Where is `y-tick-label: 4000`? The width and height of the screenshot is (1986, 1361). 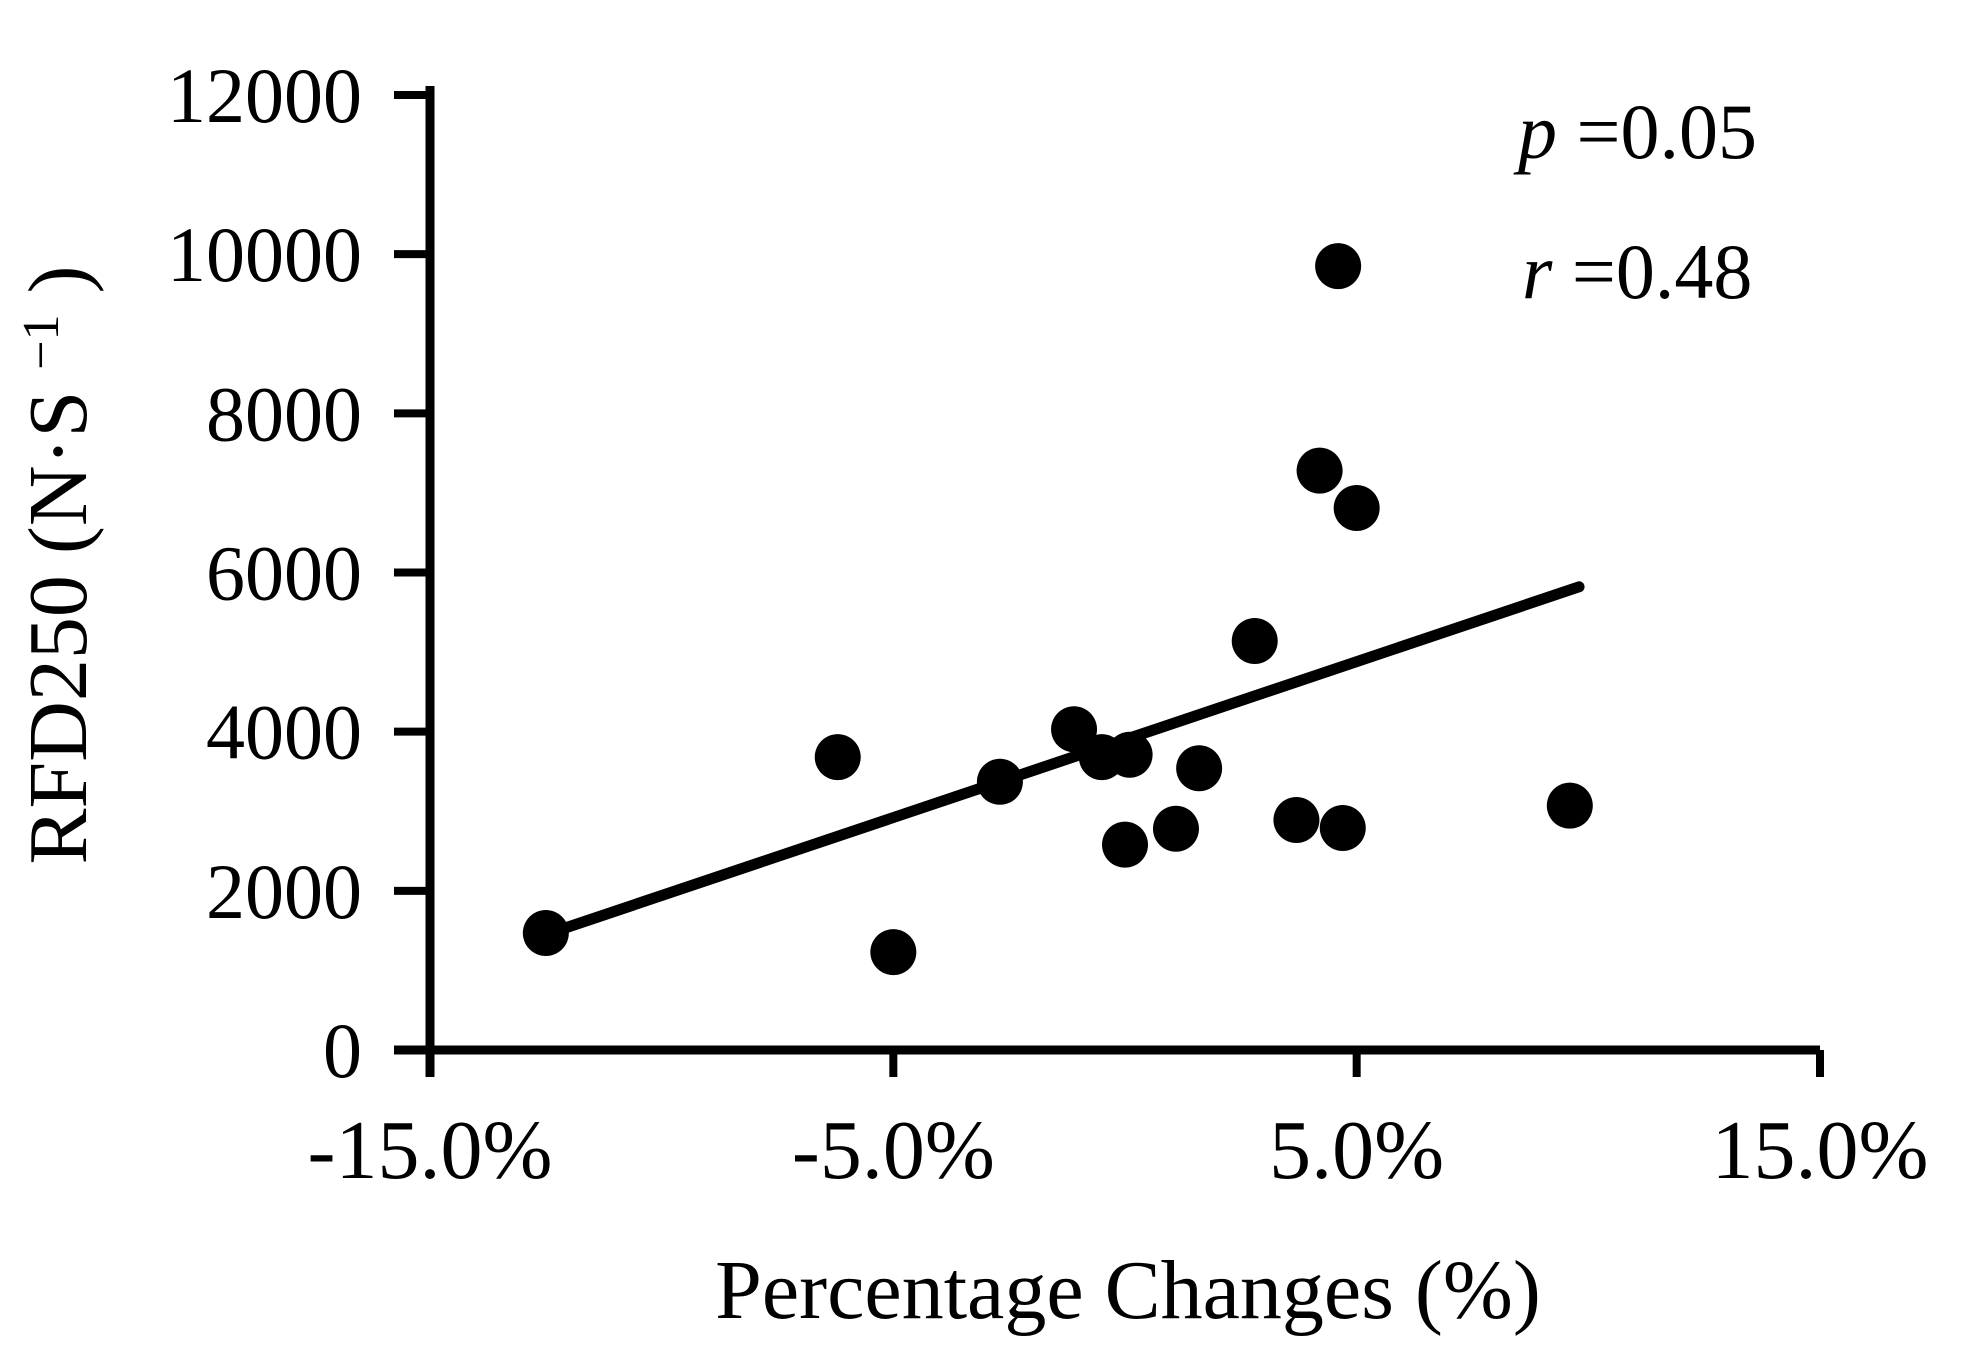 y-tick-label: 4000 is located at coordinates (284, 732).